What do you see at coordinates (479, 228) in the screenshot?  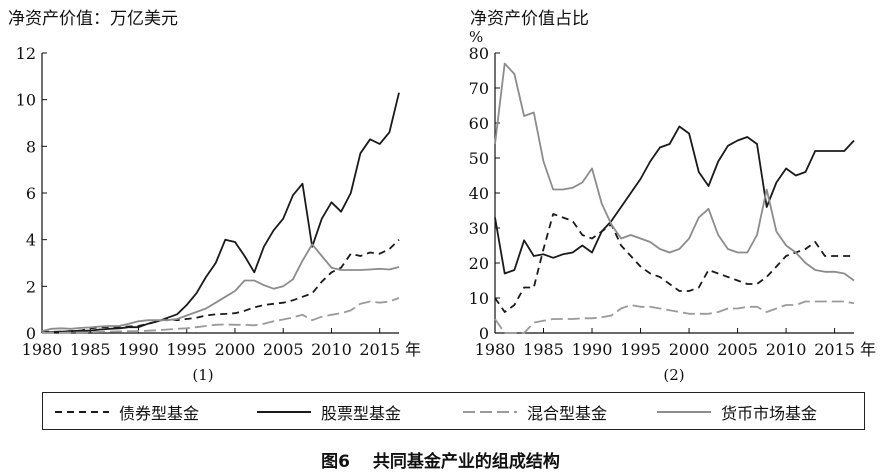 I see `right-y-tick-label: 30` at bounding box center [479, 228].